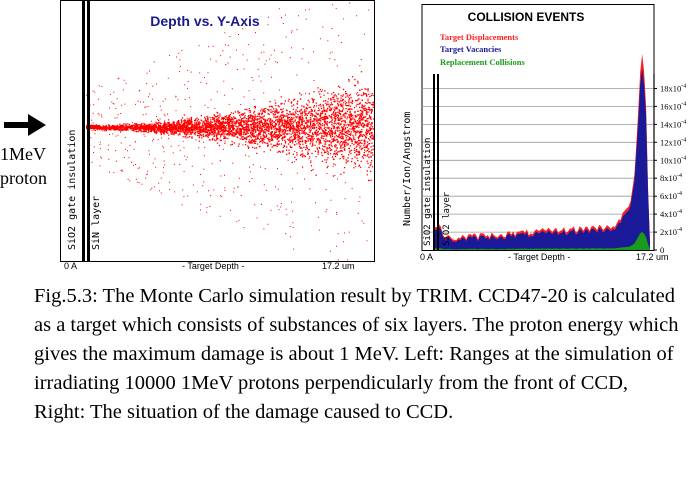 The height and width of the screenshot is (482, 699). Describe the element at coordinates (96, 223) in the screenshot. I see `left-sin-label: SiN layer` at that location.